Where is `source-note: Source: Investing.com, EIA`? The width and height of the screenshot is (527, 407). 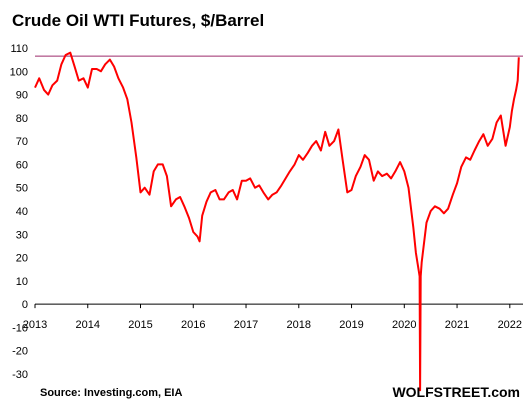 source-note: Source: Investing.com, EIA is located at coordinates (111, 393).